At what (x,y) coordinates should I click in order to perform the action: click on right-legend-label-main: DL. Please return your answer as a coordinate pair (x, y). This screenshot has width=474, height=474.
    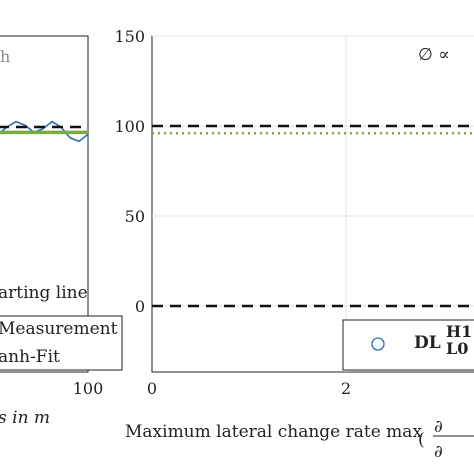
    Looking at the image, I should click on (427, 343).